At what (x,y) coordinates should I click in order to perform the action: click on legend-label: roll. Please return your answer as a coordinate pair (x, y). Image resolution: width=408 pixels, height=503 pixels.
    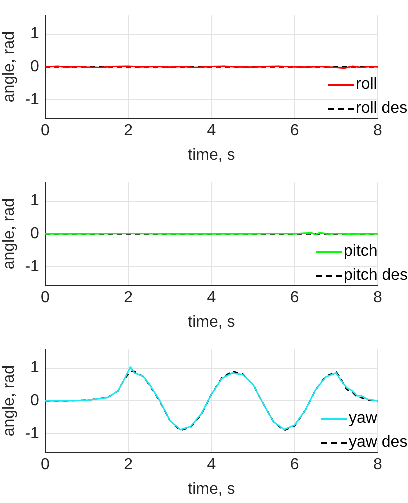
    Looking at the image, I should click on (367, 84).